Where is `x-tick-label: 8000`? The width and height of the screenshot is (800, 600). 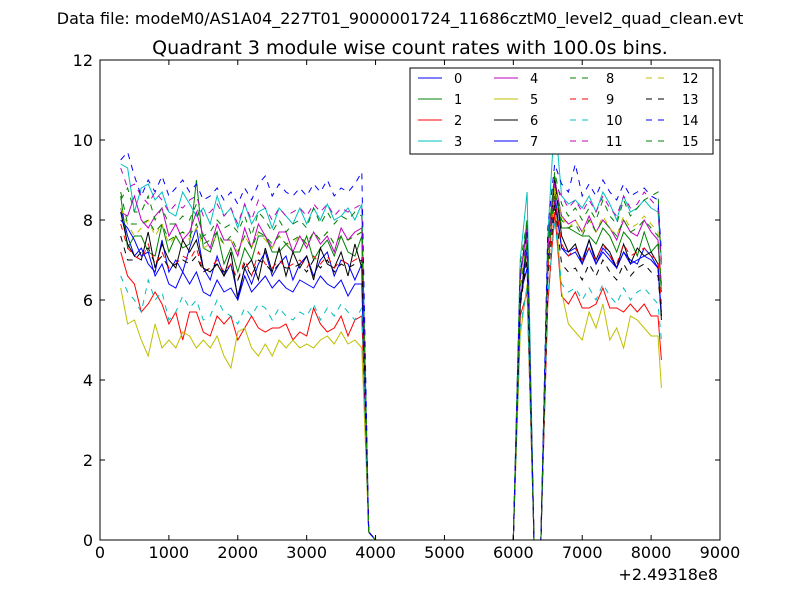 x-tick-label: 8000 is located at coordinates (651, 552).